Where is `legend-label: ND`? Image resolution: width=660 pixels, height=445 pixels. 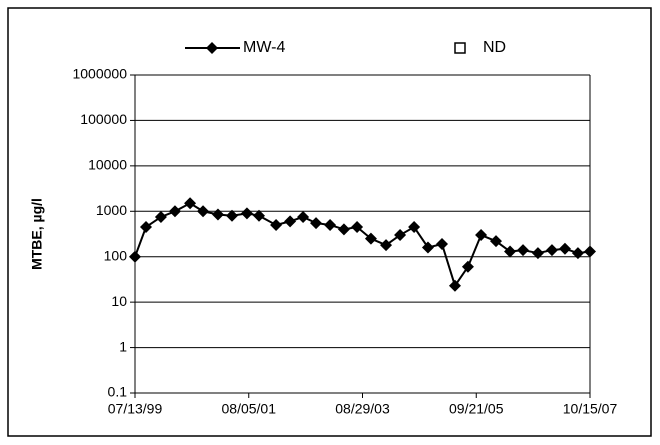 legend-label: ND is located at coordinates (494, 47).